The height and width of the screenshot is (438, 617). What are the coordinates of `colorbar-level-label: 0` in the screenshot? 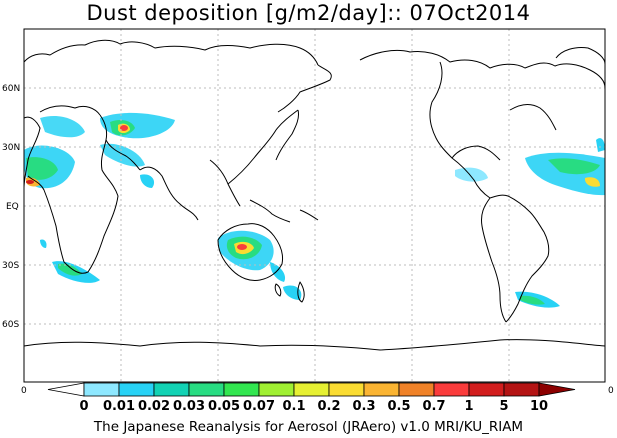 It's located at (83, 406).